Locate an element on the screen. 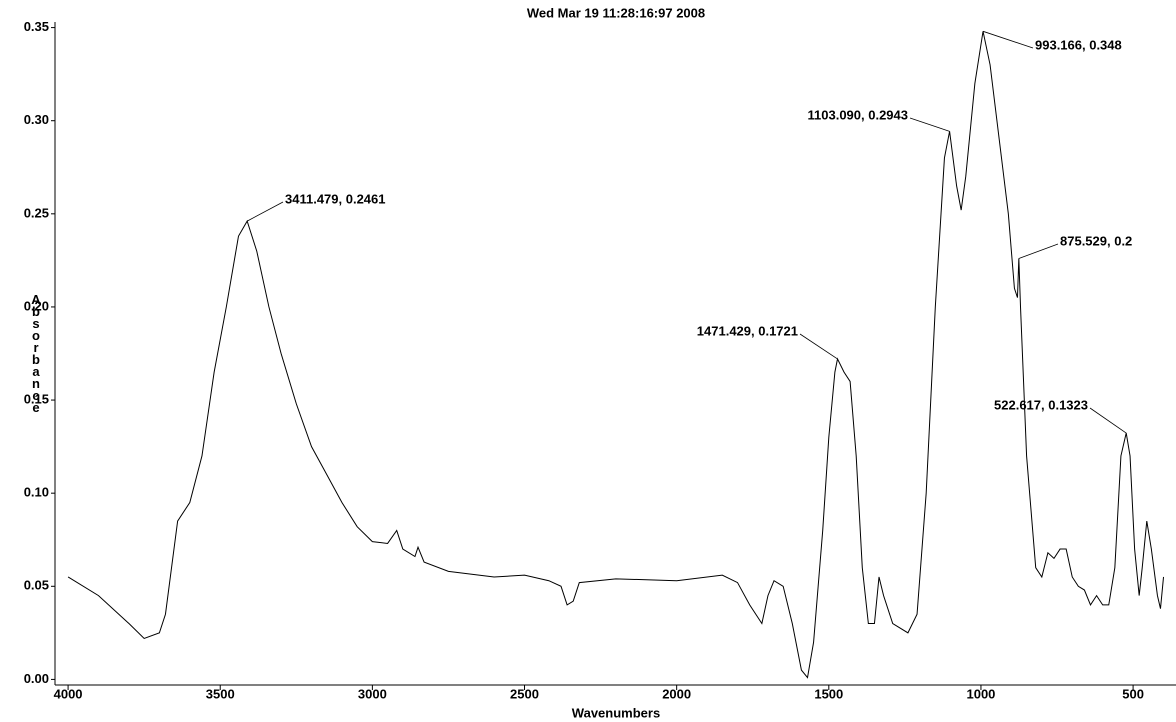  annotation-label: 993.166, 0.348 is located at coordinates (1078, 44).